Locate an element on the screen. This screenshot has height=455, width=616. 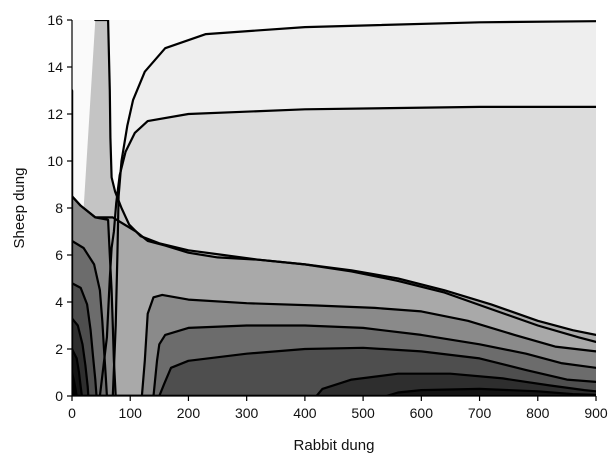
y-tick-label: 4 is located at coordinates (59, 302).